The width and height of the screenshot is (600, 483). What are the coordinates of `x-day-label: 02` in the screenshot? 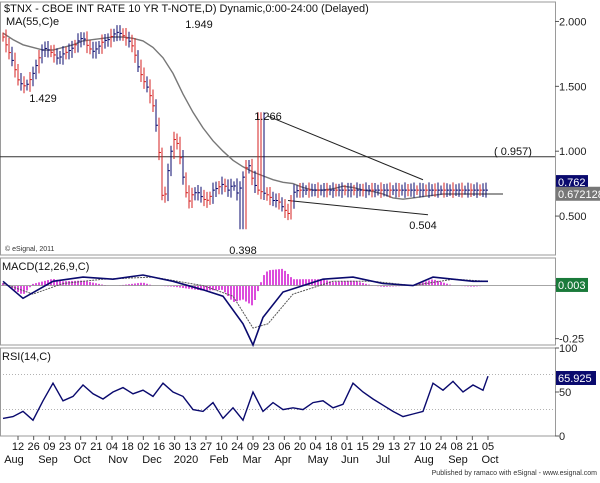 It's located at (143, 447).